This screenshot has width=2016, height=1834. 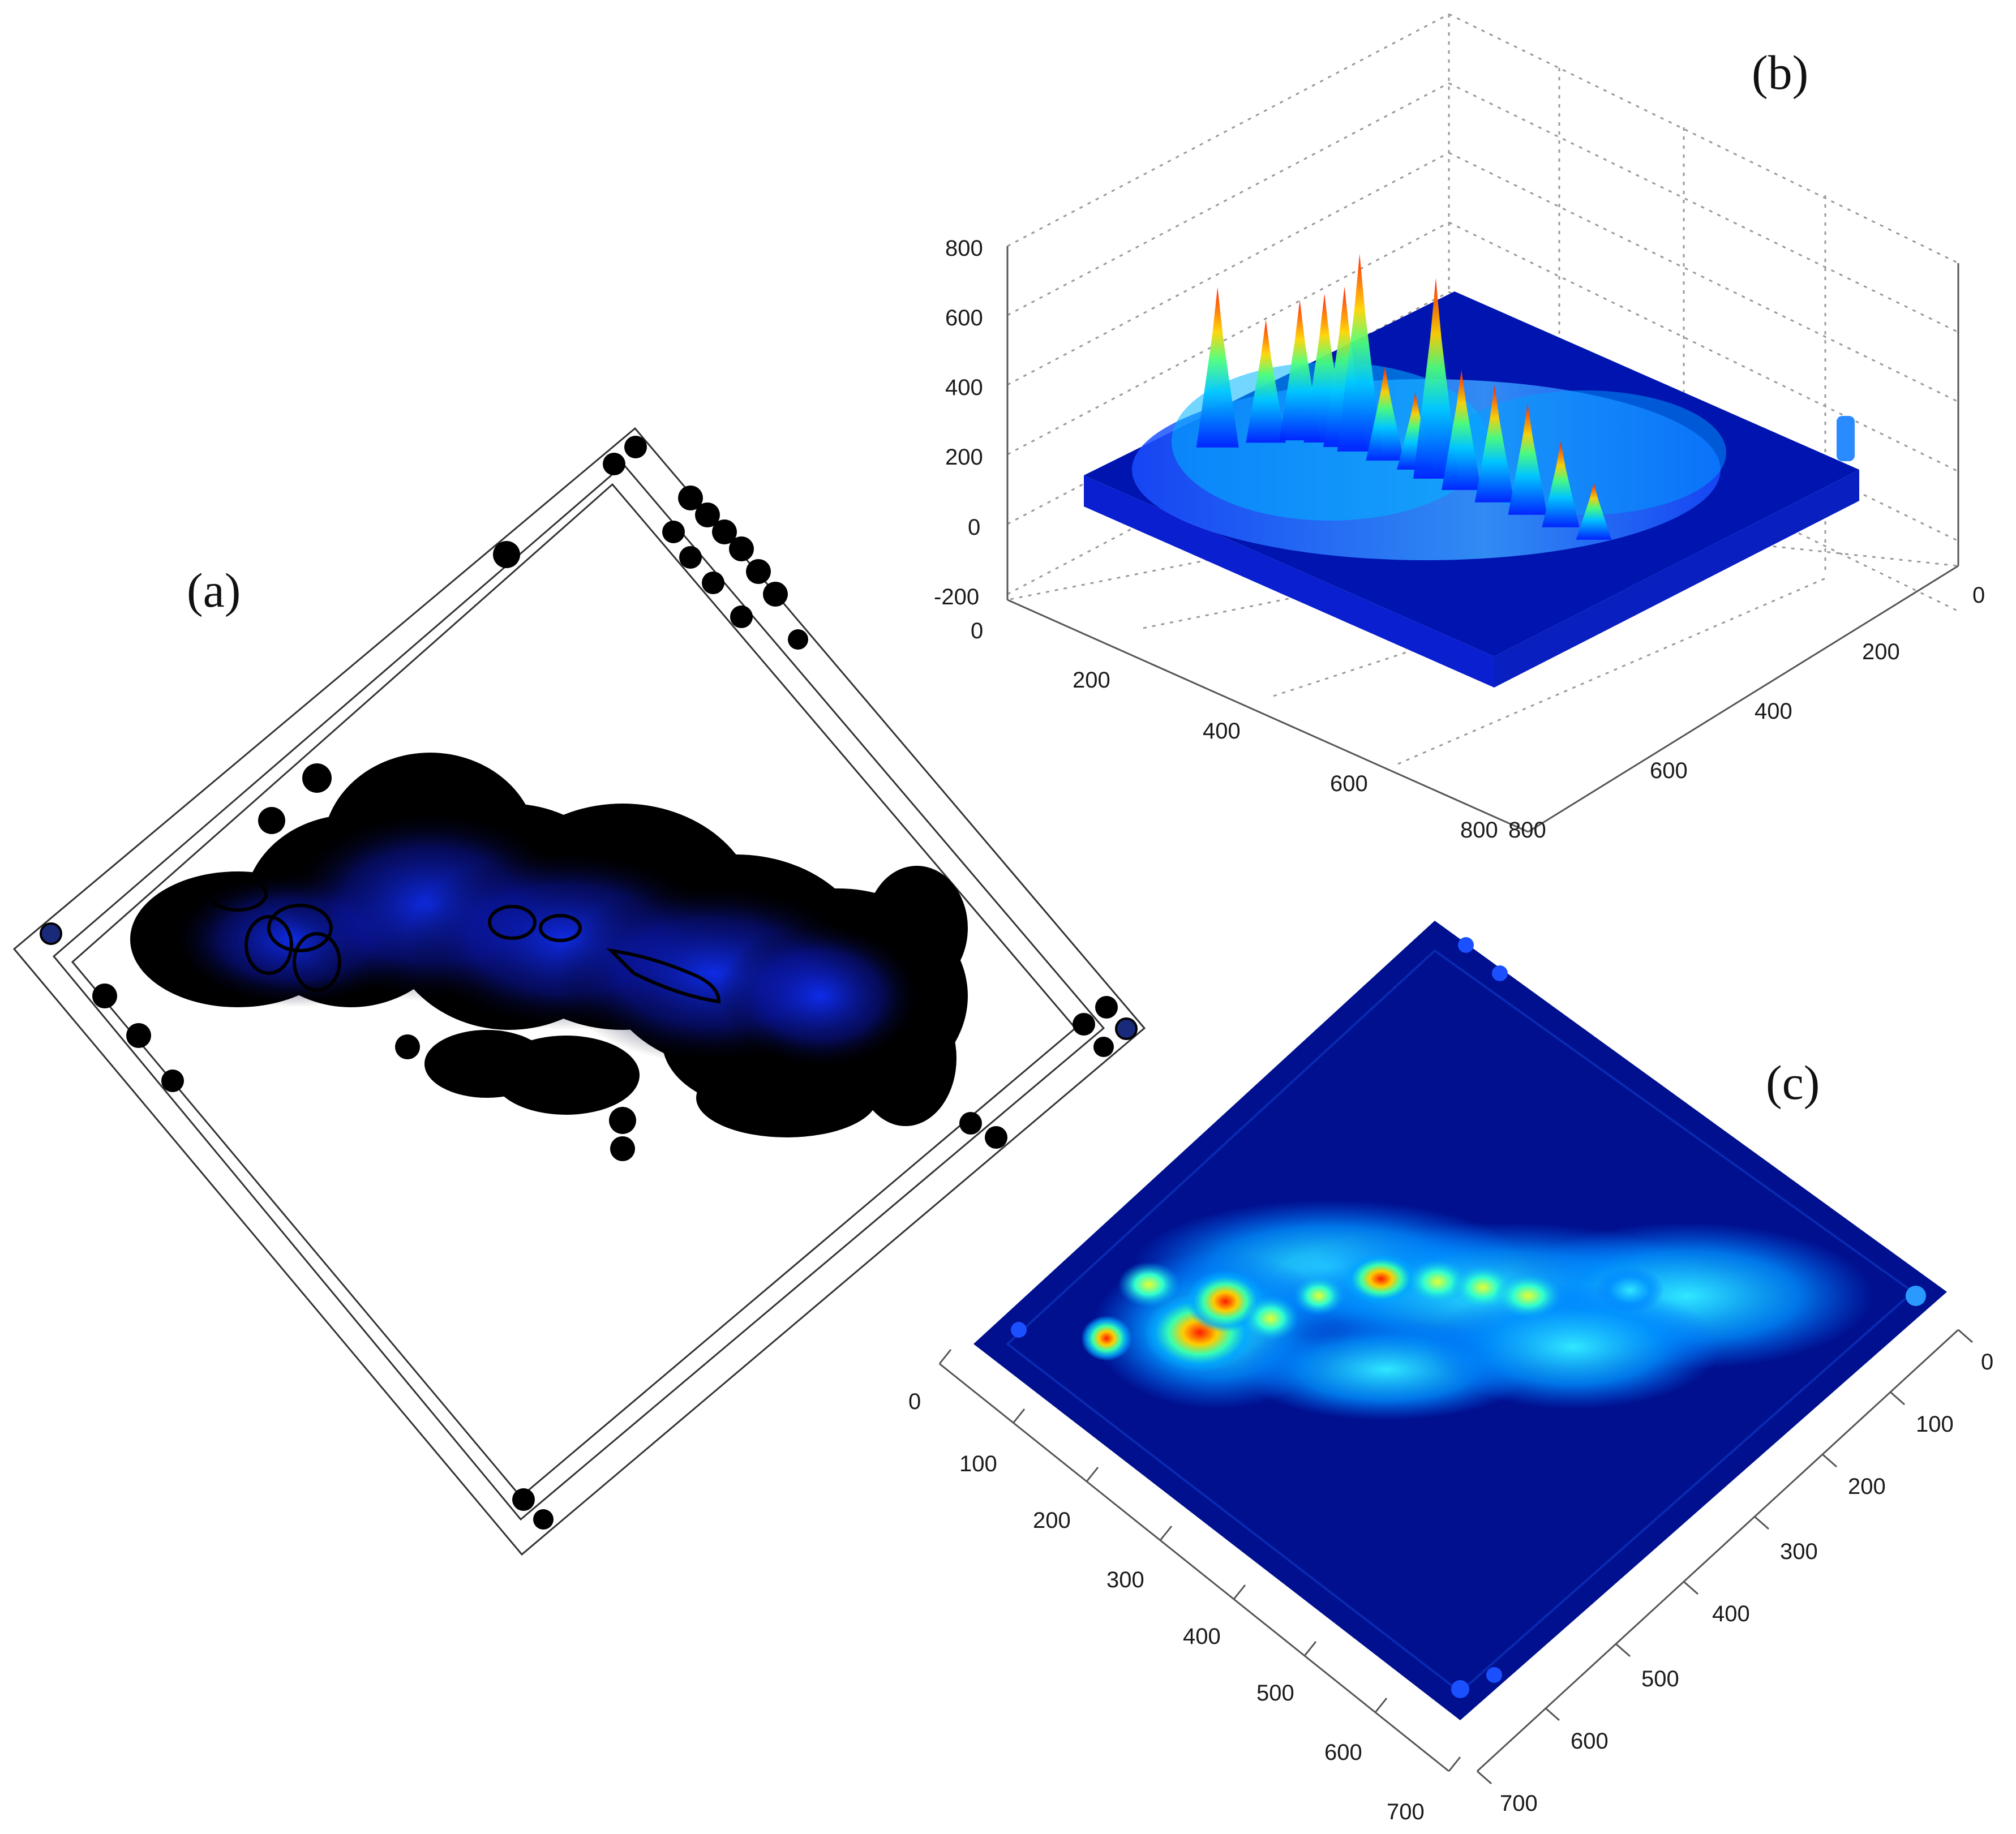 What do you see at coordinates (1660, 1679) in the screenshot?
I see `y-tick: 500` at bounding box center [1660, 1679].